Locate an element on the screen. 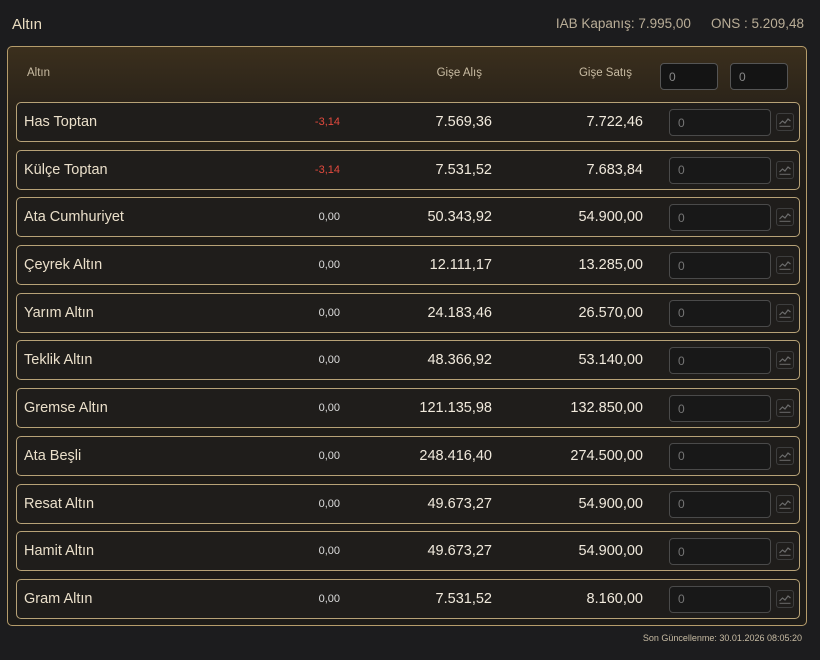 The height and width of the screenshot is (660, 820). table-row: Külçe Toptan -3,14 7.531,52 7.683,84 is located at coordinates (408, 169).